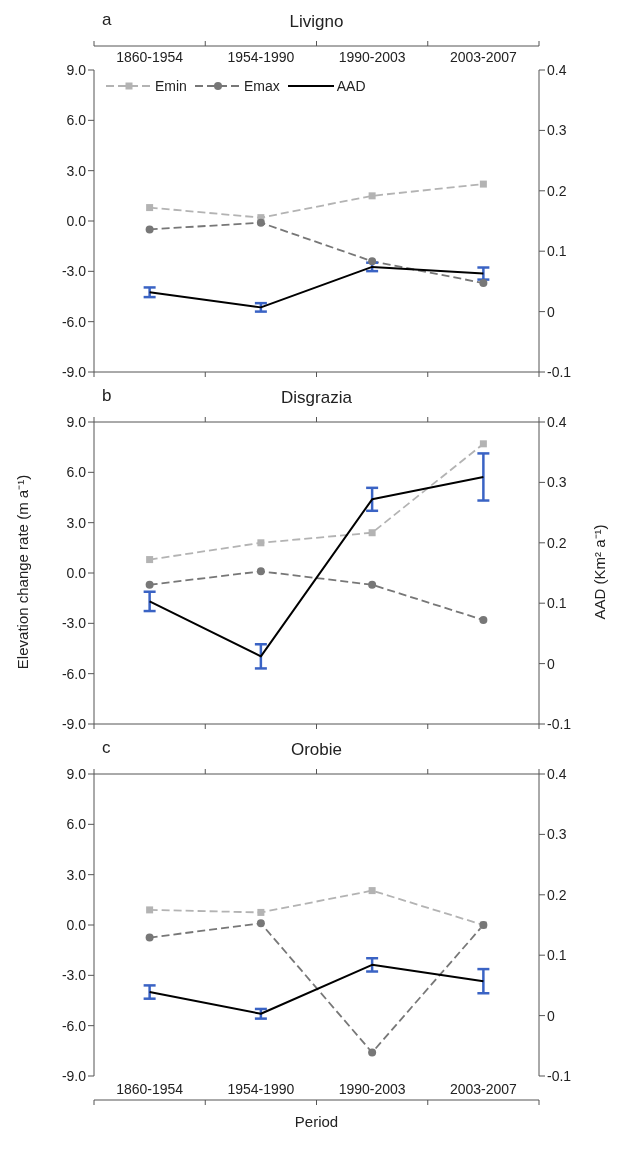  What do you see at coordinates (22, 572) in the screenshot?
I see `y-axis-title: Elevation change rate (m a⁻¹)` at bounding box center [22, 572].